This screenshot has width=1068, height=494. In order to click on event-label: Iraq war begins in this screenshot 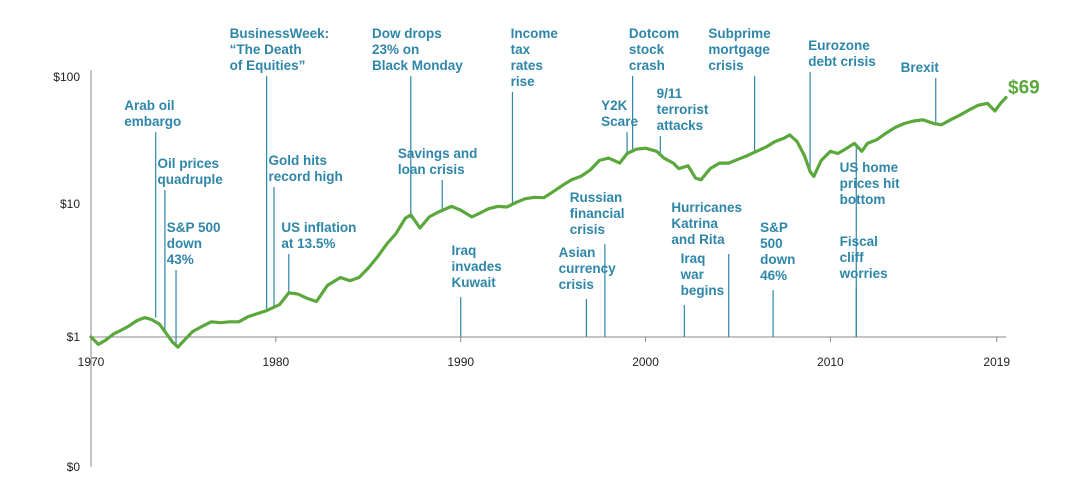, I will do `click(702, 274)`.